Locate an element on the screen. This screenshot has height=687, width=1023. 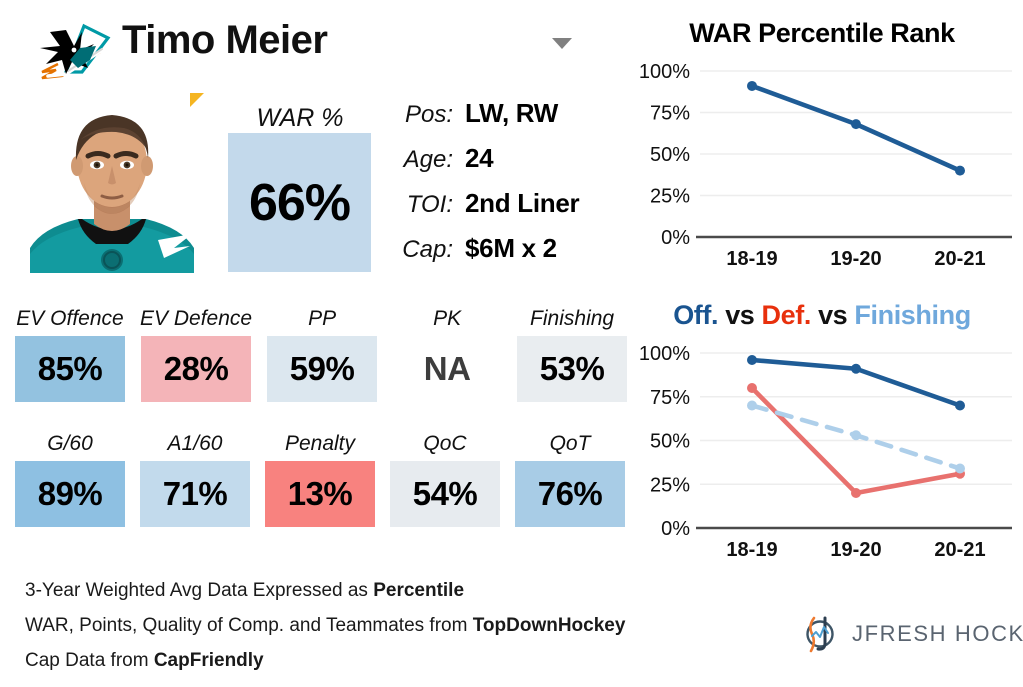
info-value: 2nd Liner is located at coordinates (522, 203).